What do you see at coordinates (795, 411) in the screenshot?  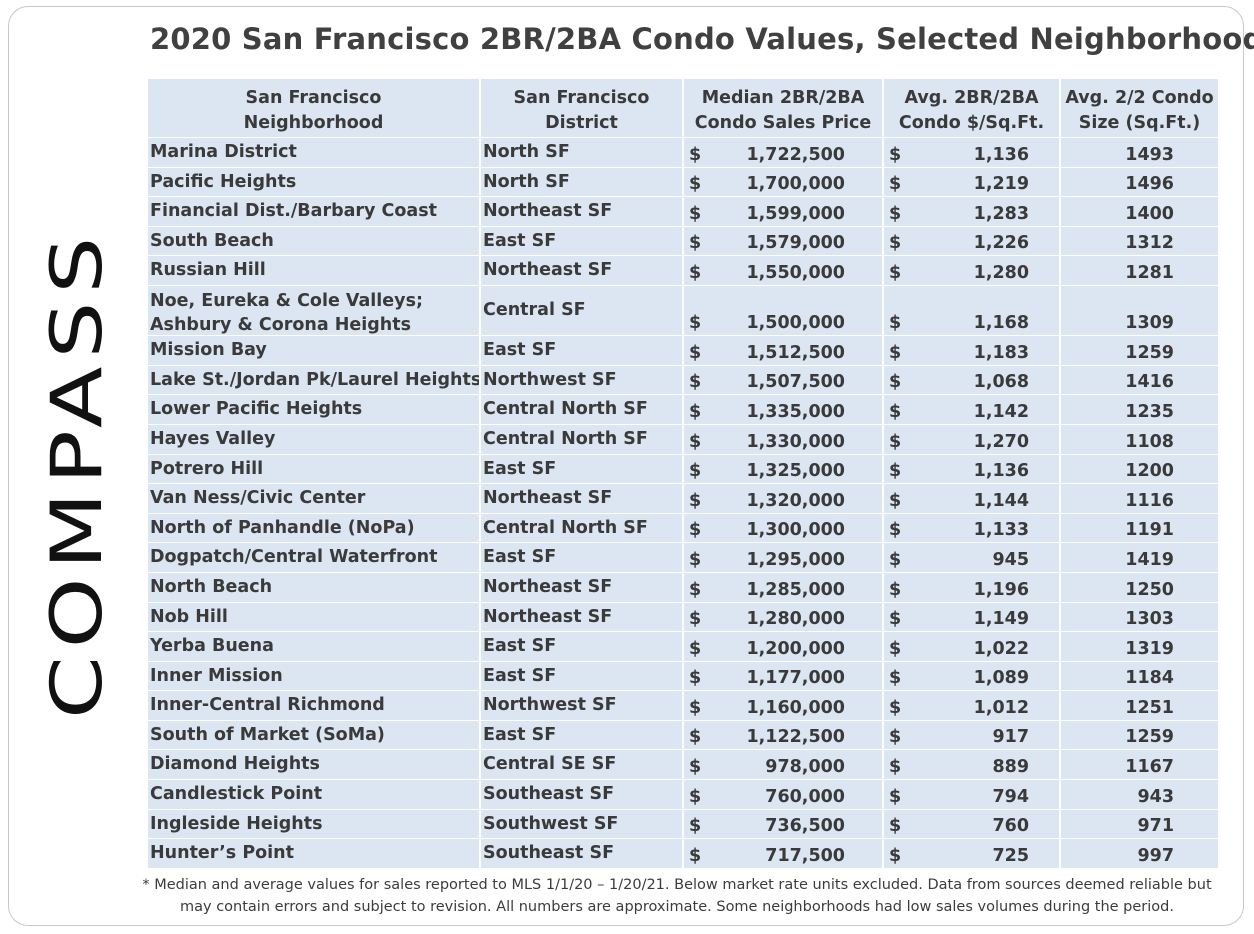 I see `median-price-value: 1,335,000` at bounding box center [795, 411].